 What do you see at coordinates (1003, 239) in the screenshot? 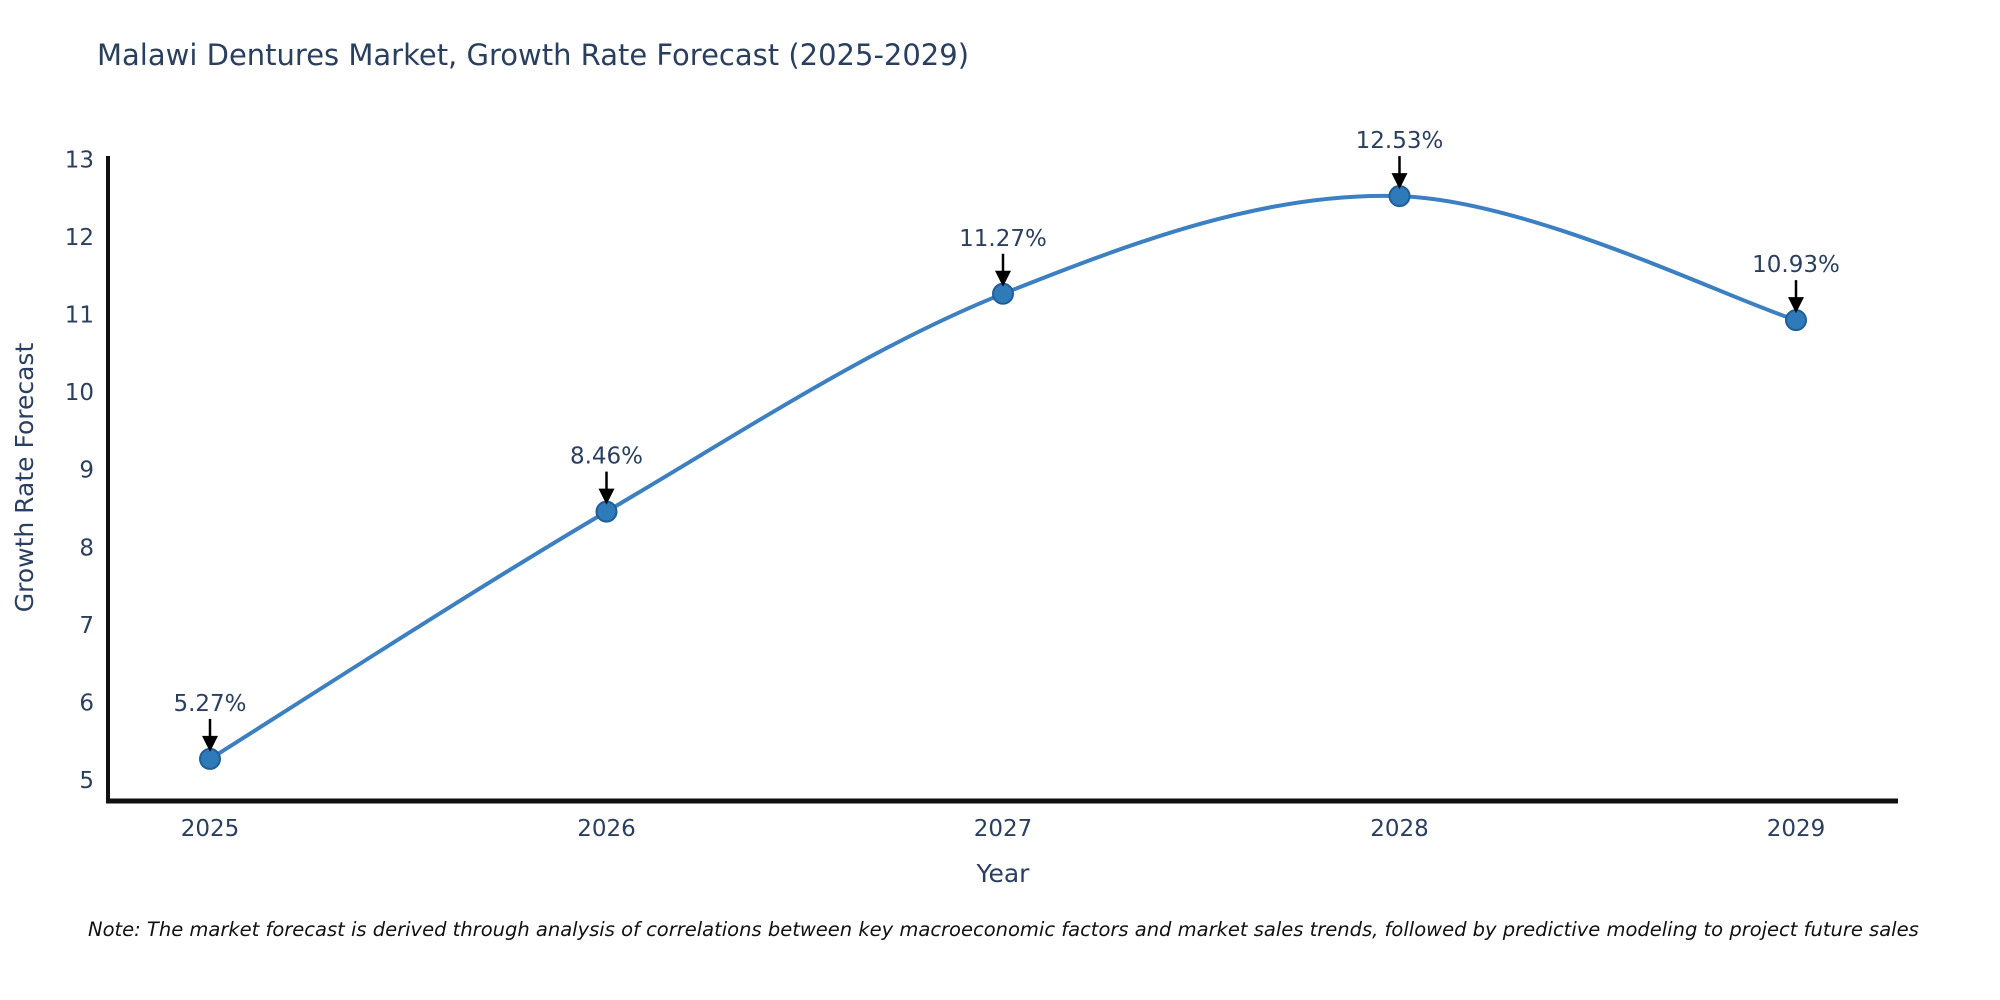
I see `data-point-label: 11.27%` at bounding box center [1003, 239].